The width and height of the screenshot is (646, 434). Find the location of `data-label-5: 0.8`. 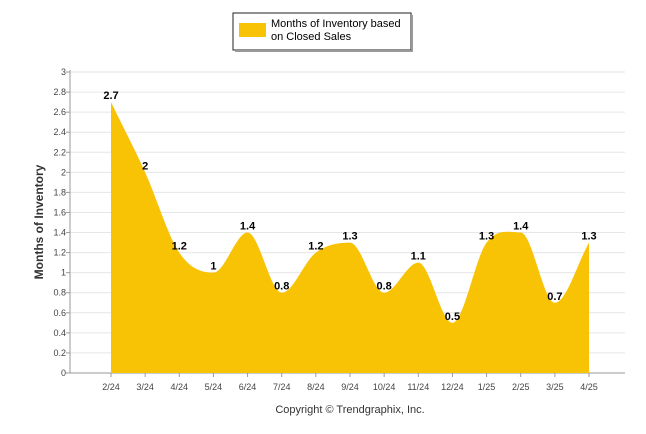

data-label-5: 0.8 is located at coordinates (281, 287).